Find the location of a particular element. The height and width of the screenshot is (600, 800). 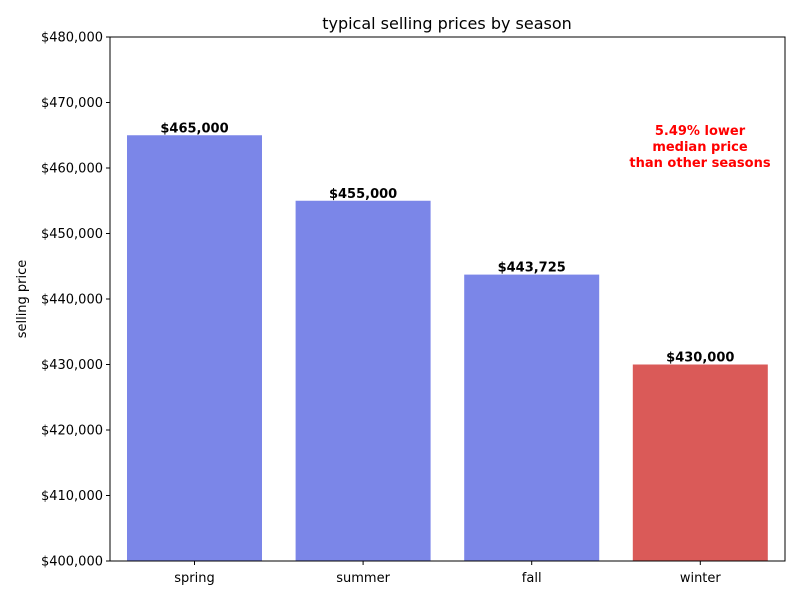

y-tick-label: $410,000 is located at coordinates (72, 496).